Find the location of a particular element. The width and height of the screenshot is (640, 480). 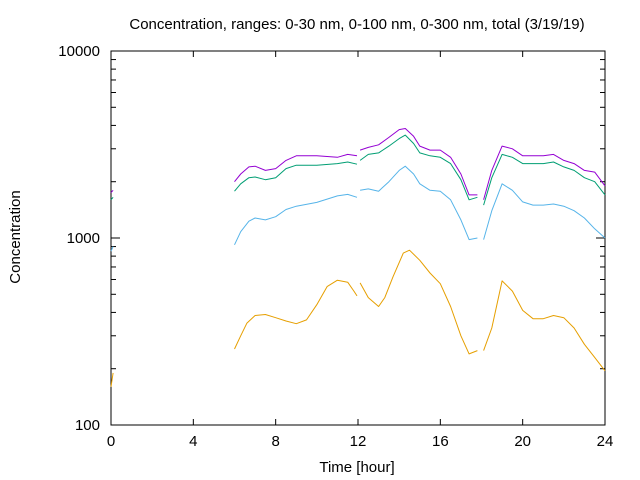

x-tick-label: 20 is located at coordinates (522, 441).